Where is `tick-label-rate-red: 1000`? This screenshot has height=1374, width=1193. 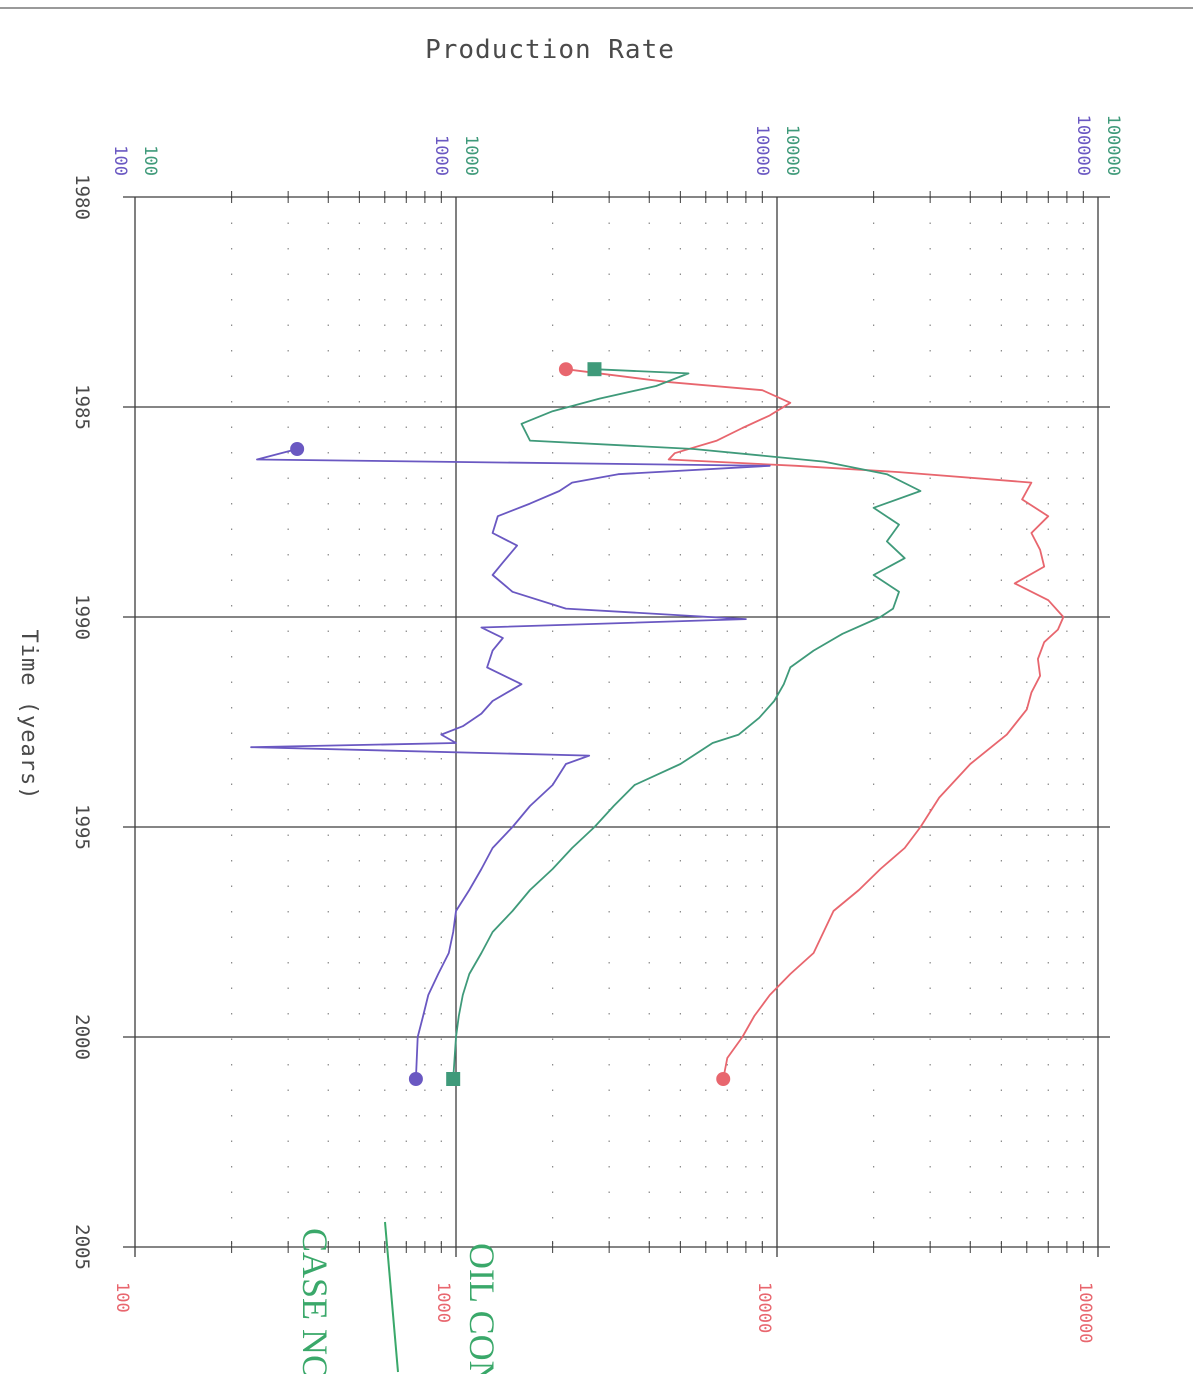 tick-label-rate-red: 1000 is located at coordinates (443, 1302).